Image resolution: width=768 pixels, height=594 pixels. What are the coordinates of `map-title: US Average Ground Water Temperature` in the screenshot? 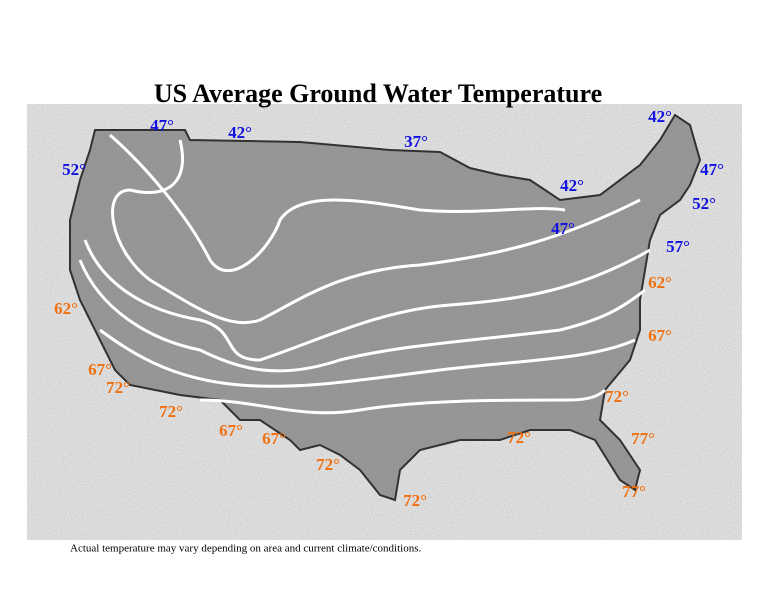 It's located at (378, 93).